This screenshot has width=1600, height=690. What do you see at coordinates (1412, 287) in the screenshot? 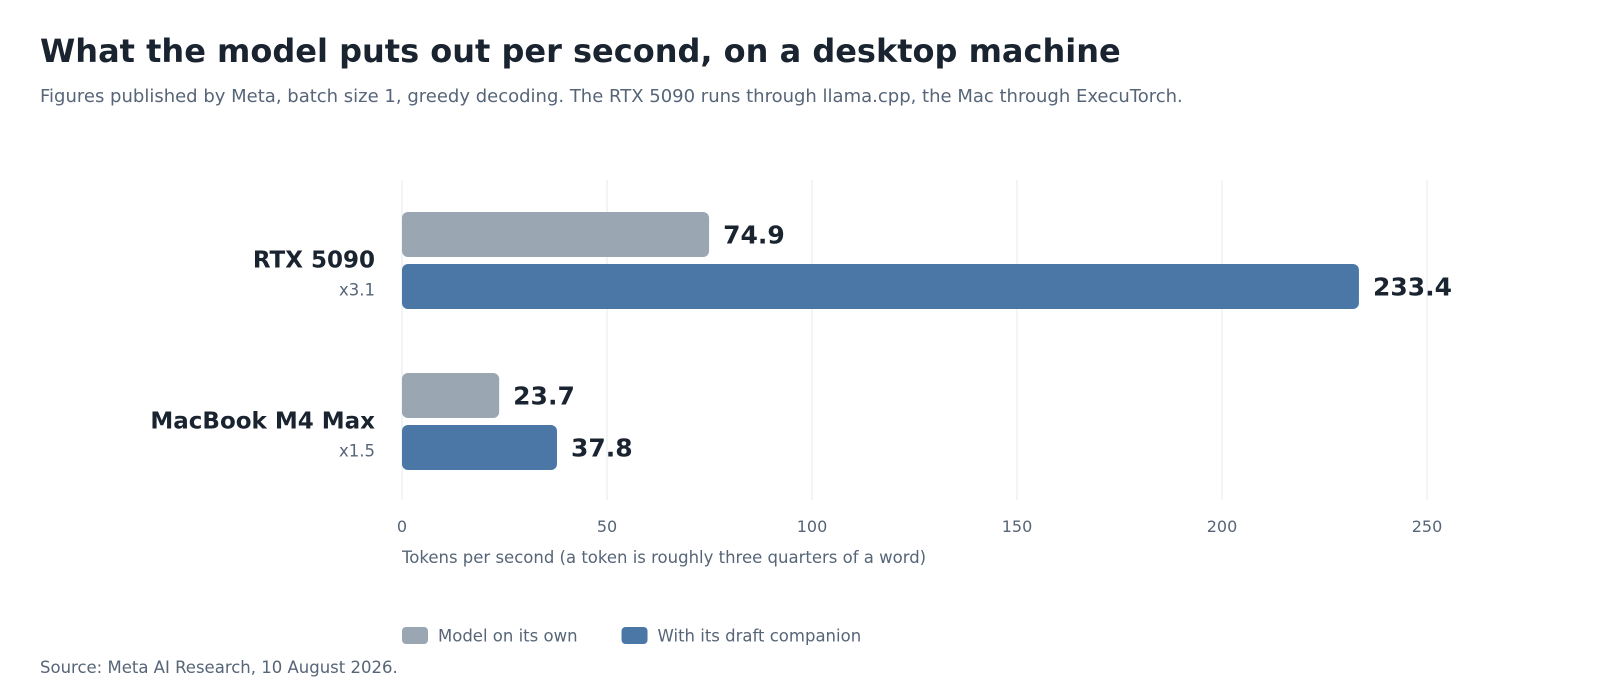
I see `bar-value-label: 233.4` at bounding box center [1412, 287].